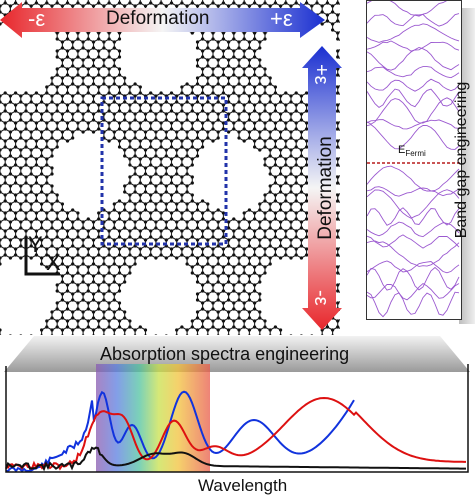  What do you see at coordinates (180, 431) in the screenshot?
I see `series-blue-curve` at bounding box center [180, 431].